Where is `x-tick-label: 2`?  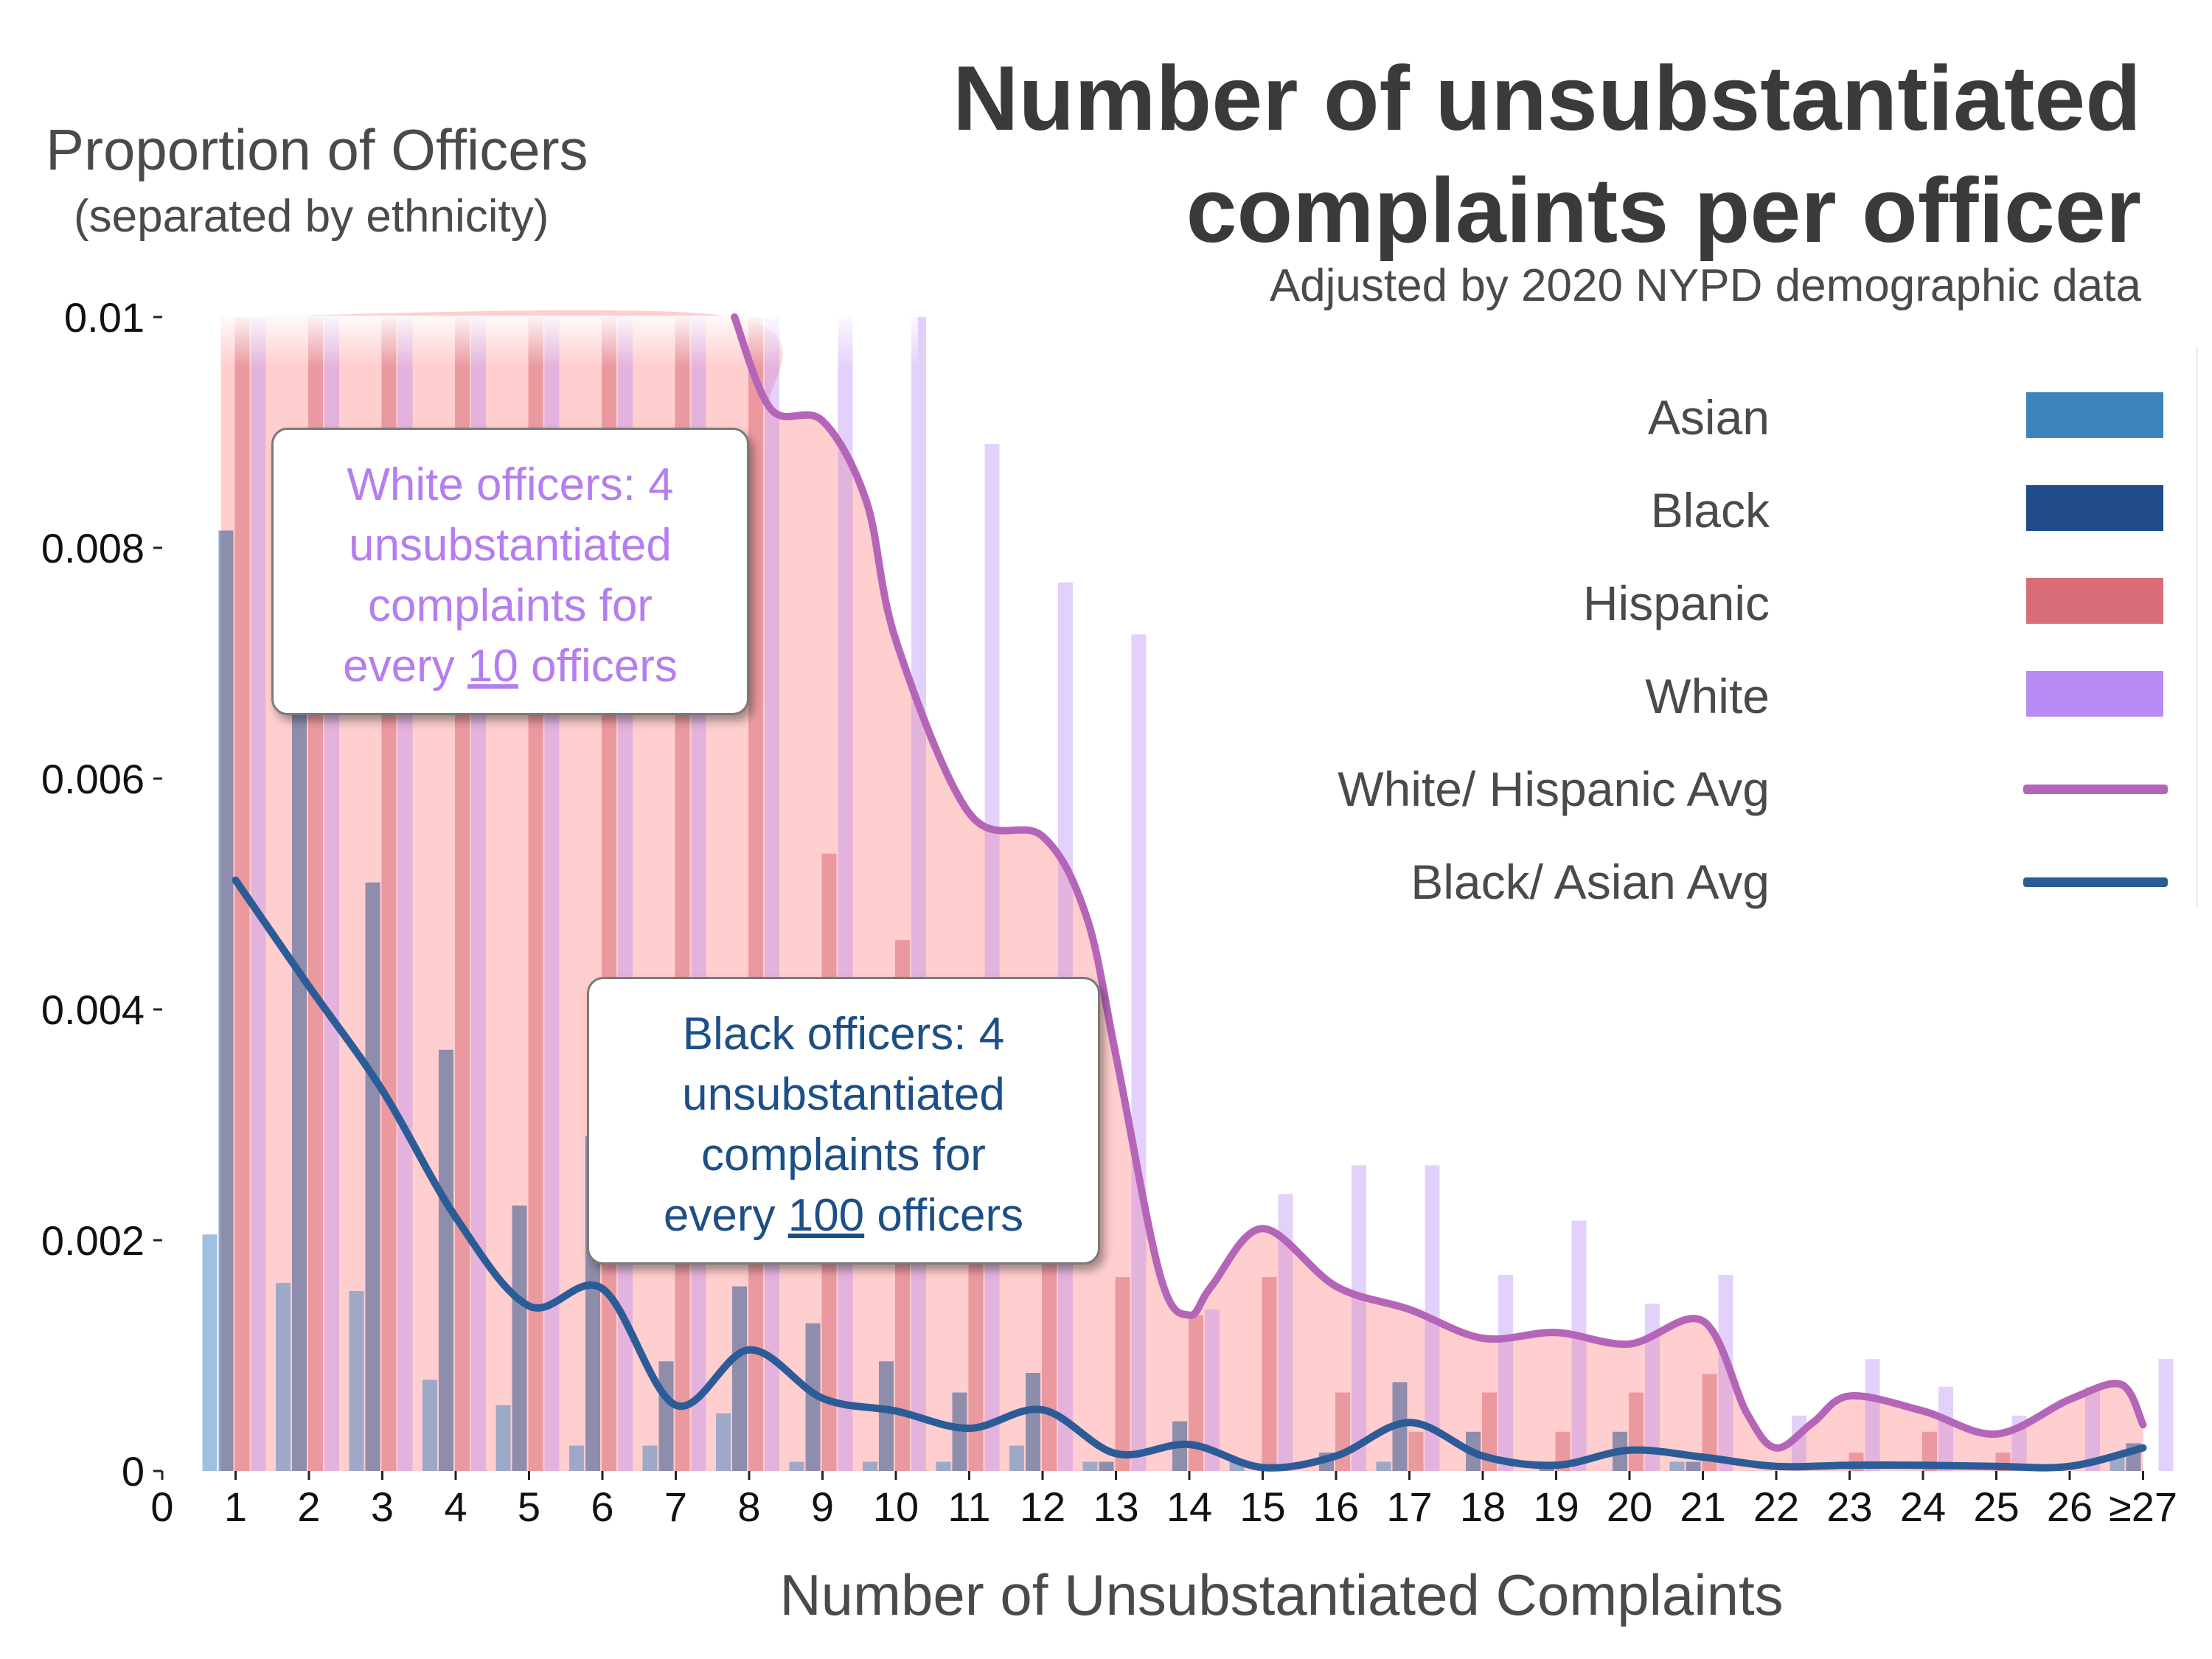 x-tick-label: 2 is located at coordinates (308, 1507).